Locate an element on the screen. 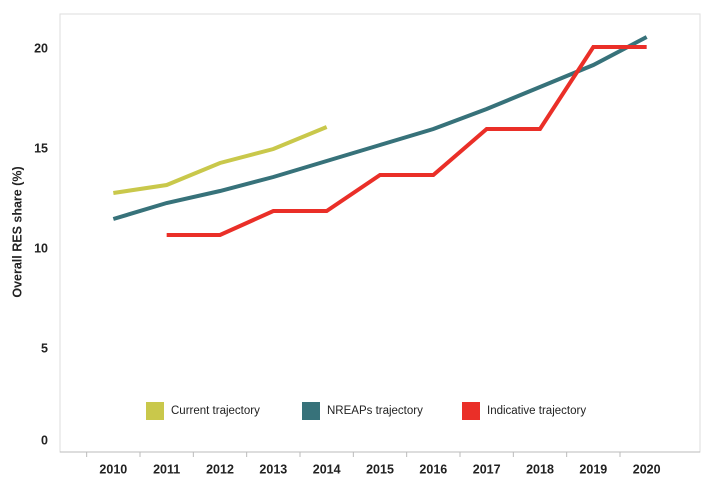 The width and height of the screenshot is (703, 484). x-tick-label: 2013 is located at coordinates (273, 469).